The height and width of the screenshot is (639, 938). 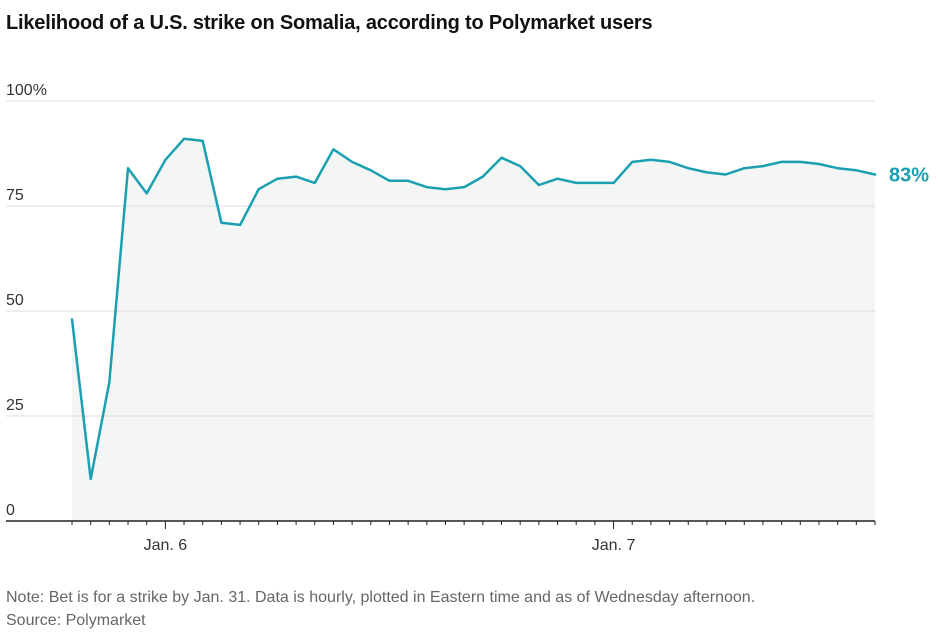 I want to click on y-tick-label: 0, so click(x=10, y=510).